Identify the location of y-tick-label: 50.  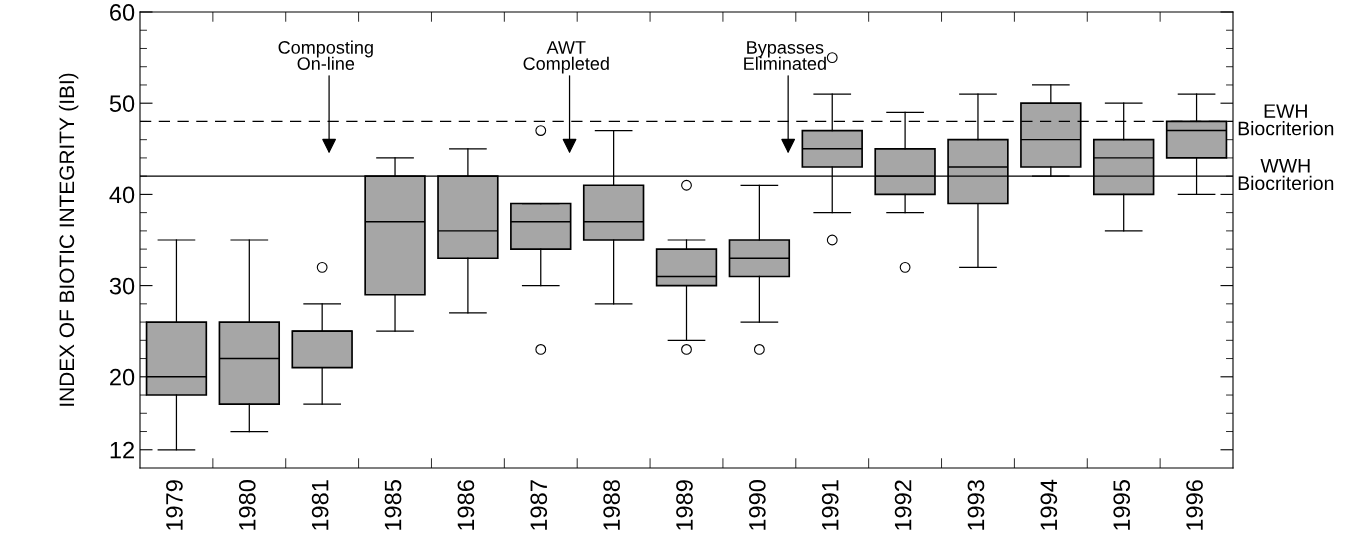
(122, 103).